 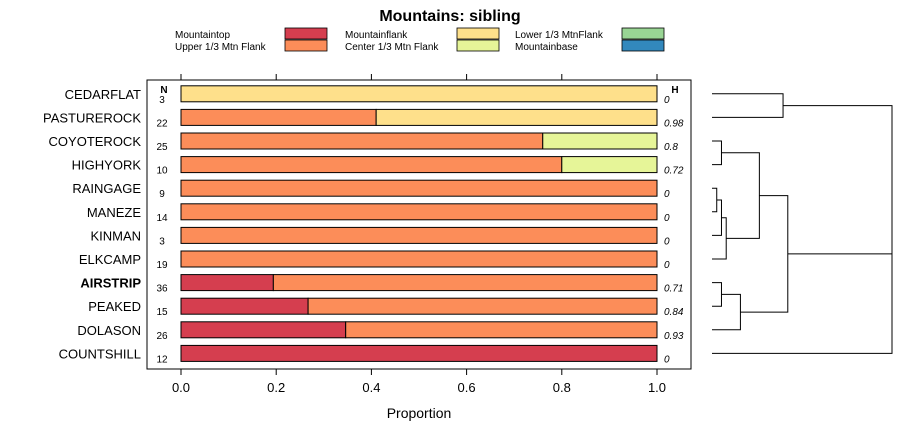 What do you see at coordinates (671, 147) in the screenshot?
I see `h-value: 0.8` at bounding box center [671, 147].